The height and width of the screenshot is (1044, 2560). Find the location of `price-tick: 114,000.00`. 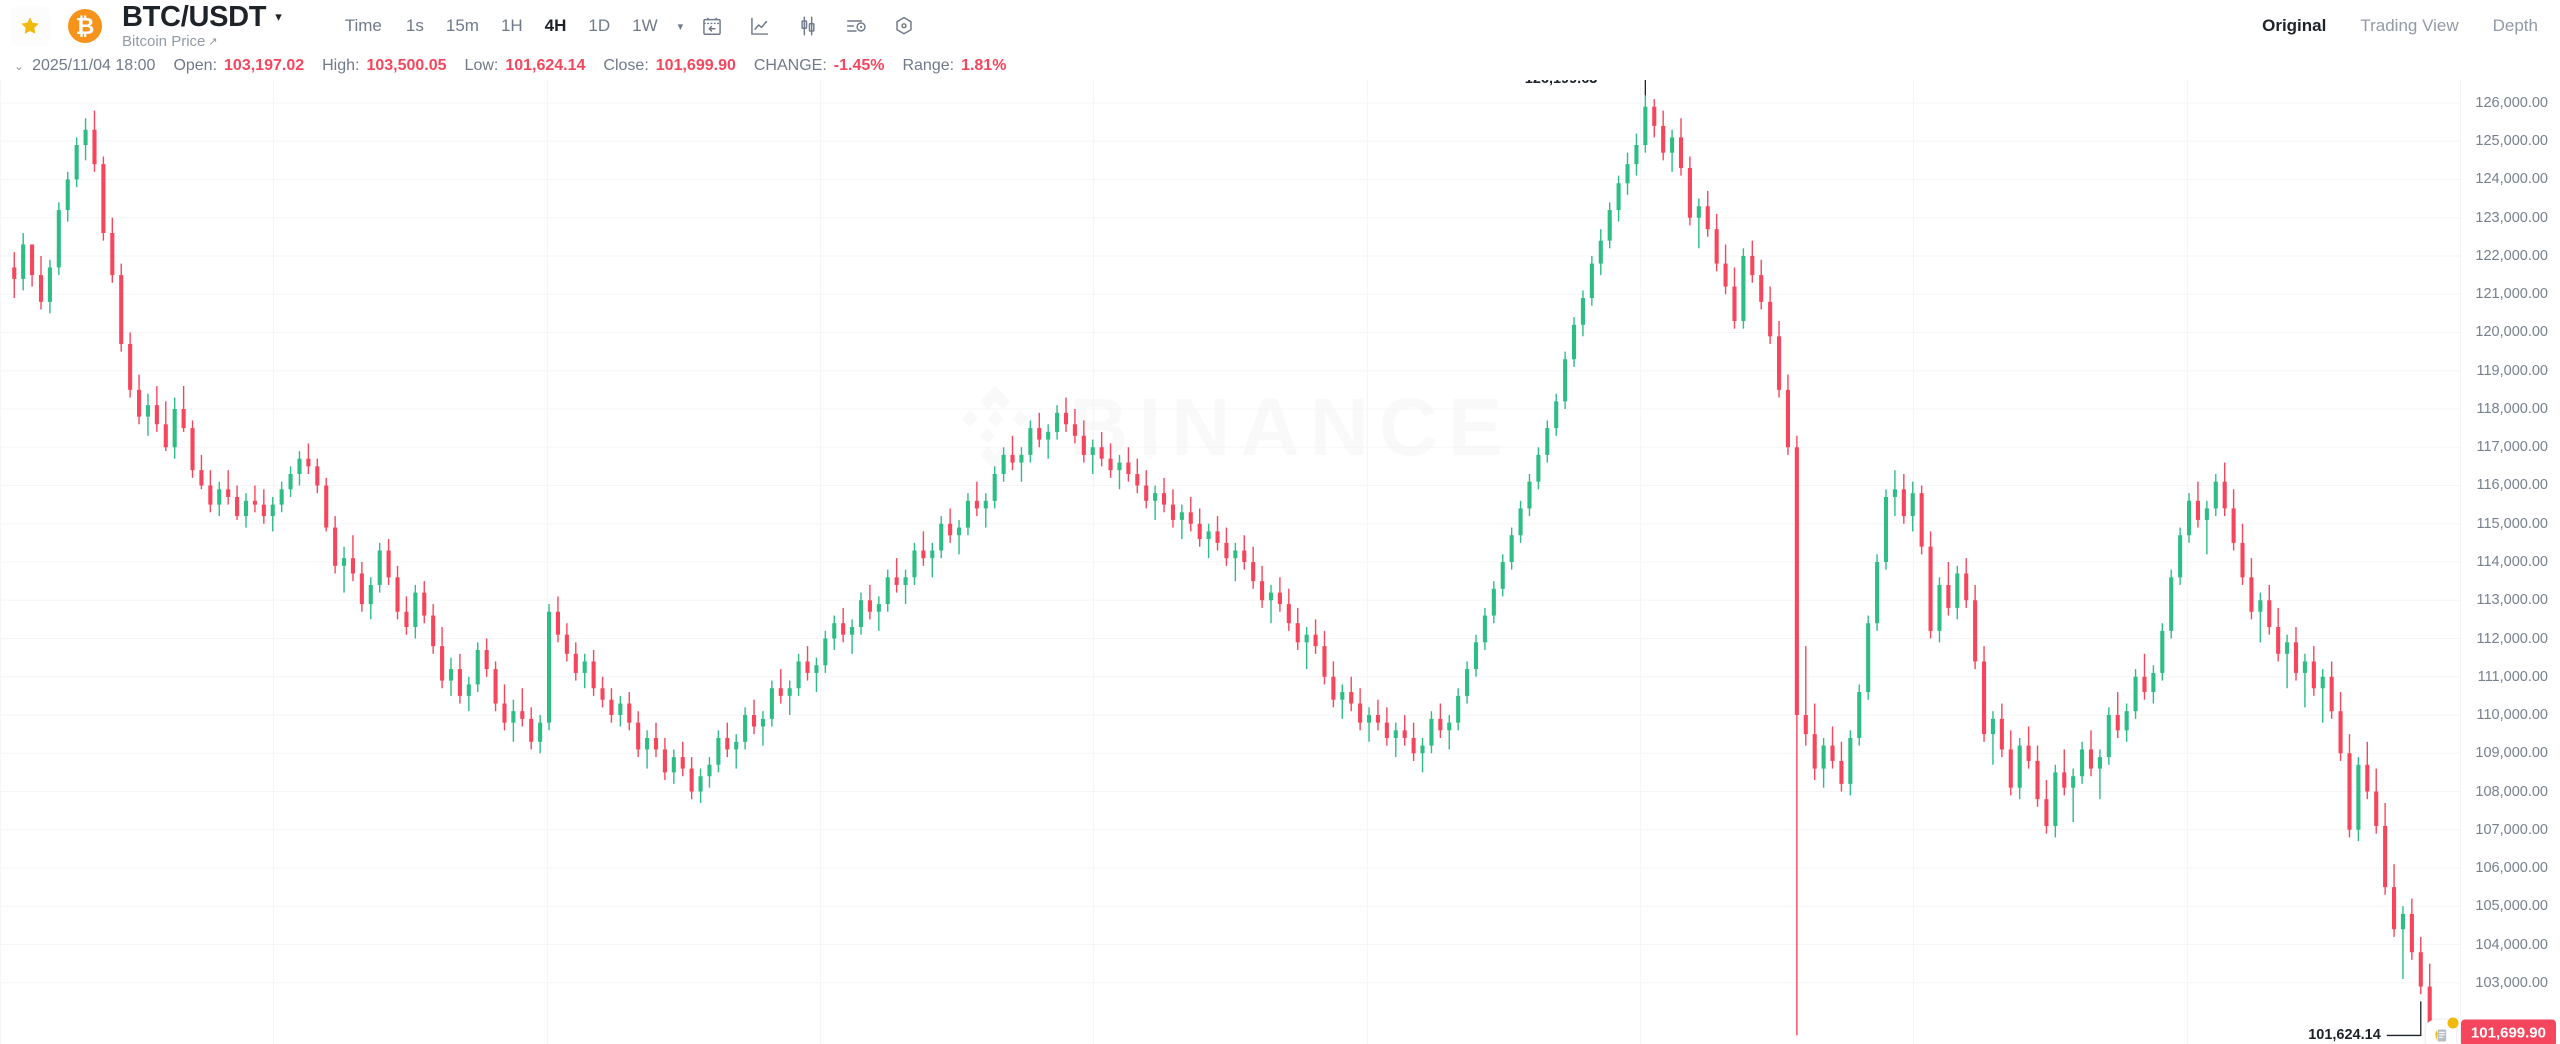

price-tick: 114,000.00 is located at coordinates (2512, 562).